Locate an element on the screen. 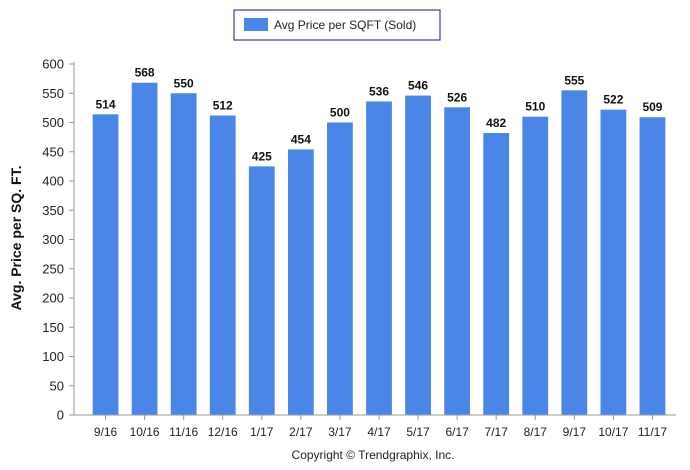  y-tick-label: 50 is located at coordinates (57, 385).